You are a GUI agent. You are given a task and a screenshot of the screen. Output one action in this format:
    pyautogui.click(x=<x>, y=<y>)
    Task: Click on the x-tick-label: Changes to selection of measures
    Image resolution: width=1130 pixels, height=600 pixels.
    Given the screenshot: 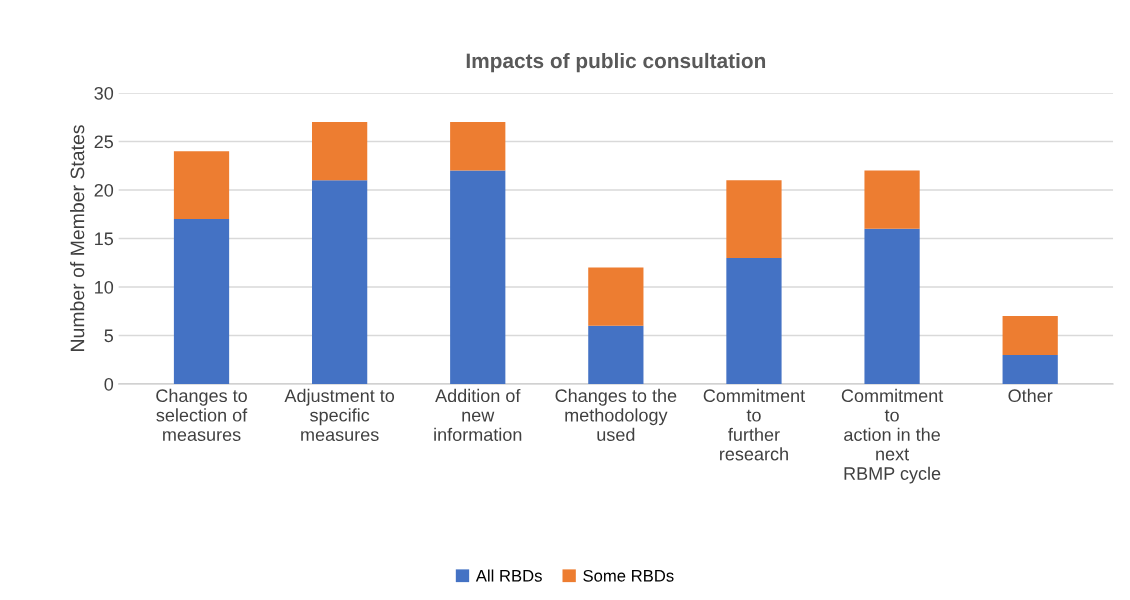 What is the action you would take?
    pyautogui.click(x=202, y=415)
    